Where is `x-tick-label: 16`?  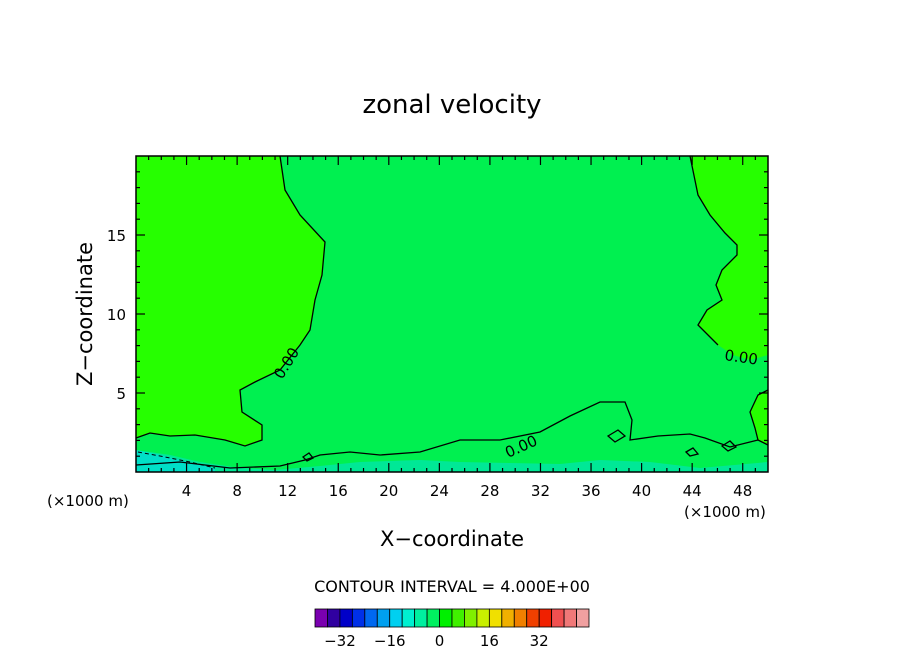
x-tick-label: 16 is located at coordinates (338, 491).